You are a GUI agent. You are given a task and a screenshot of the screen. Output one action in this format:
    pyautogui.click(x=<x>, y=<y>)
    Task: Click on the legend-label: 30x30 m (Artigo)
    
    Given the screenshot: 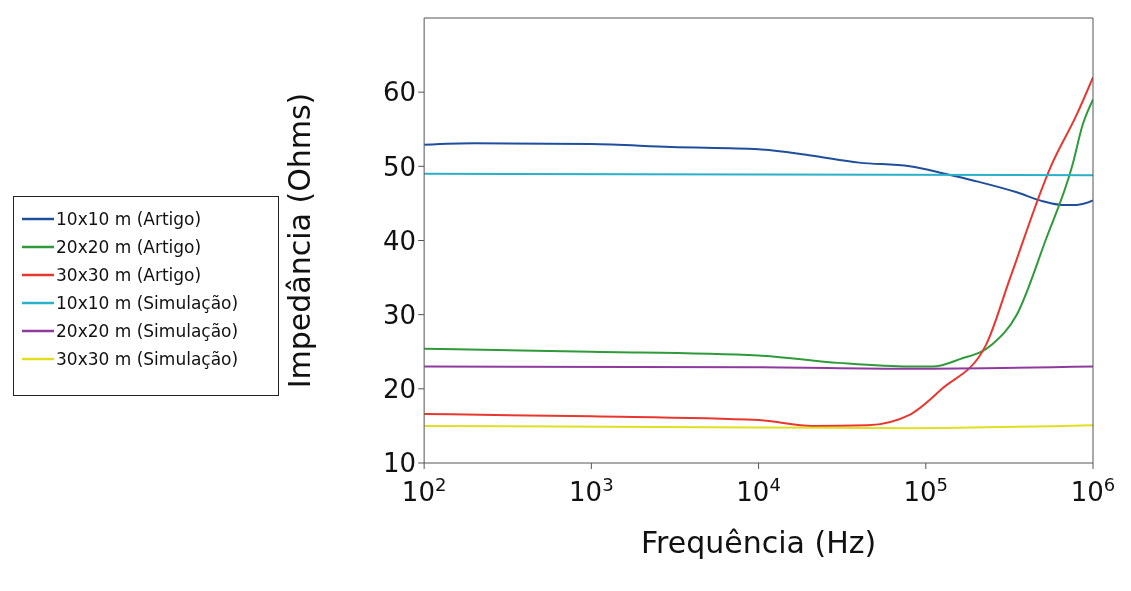 What is the action you would take?
    pyautogui.click(x=129, y=275)
    